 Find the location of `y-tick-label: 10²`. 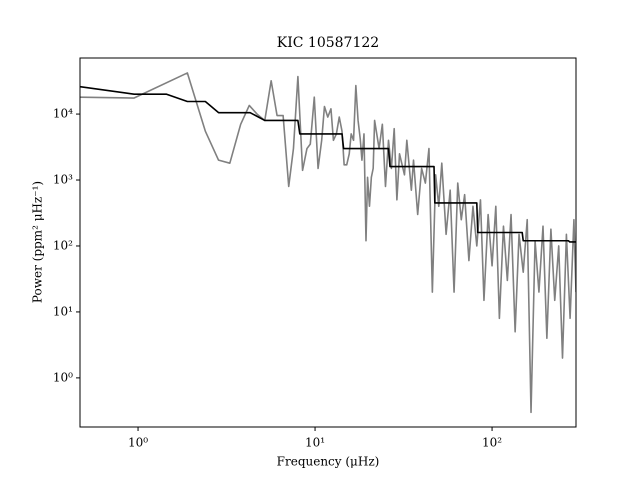

y-tick-label: 10² is located at coordinates (63, 245).